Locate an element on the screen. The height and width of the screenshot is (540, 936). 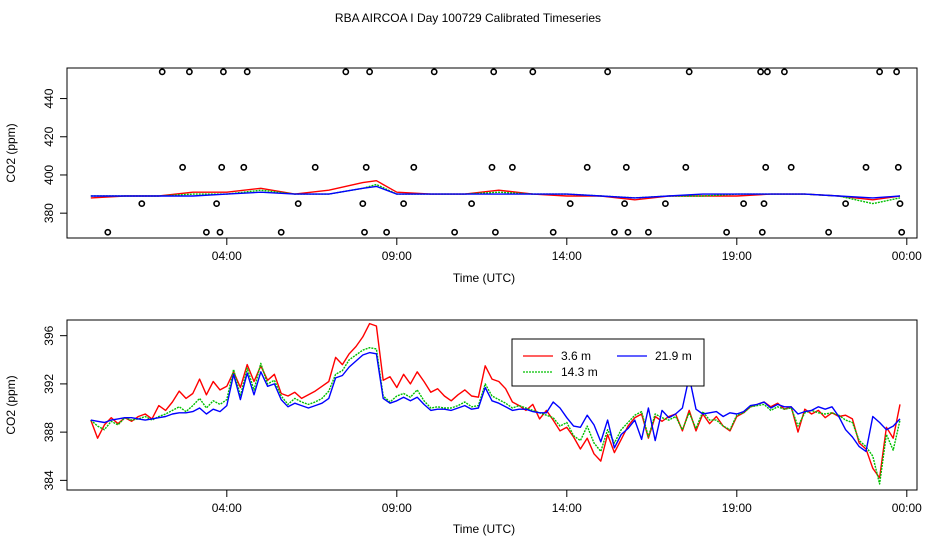
y-tick-label: 388 is located at coordinates (49, 432).